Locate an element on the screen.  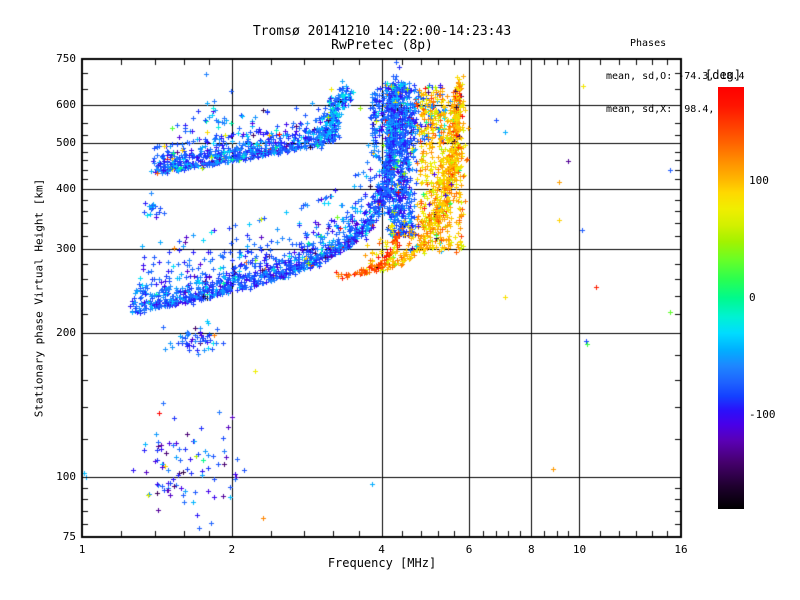
x-tick-label-4: 4 is located at coordinates (381, 549).